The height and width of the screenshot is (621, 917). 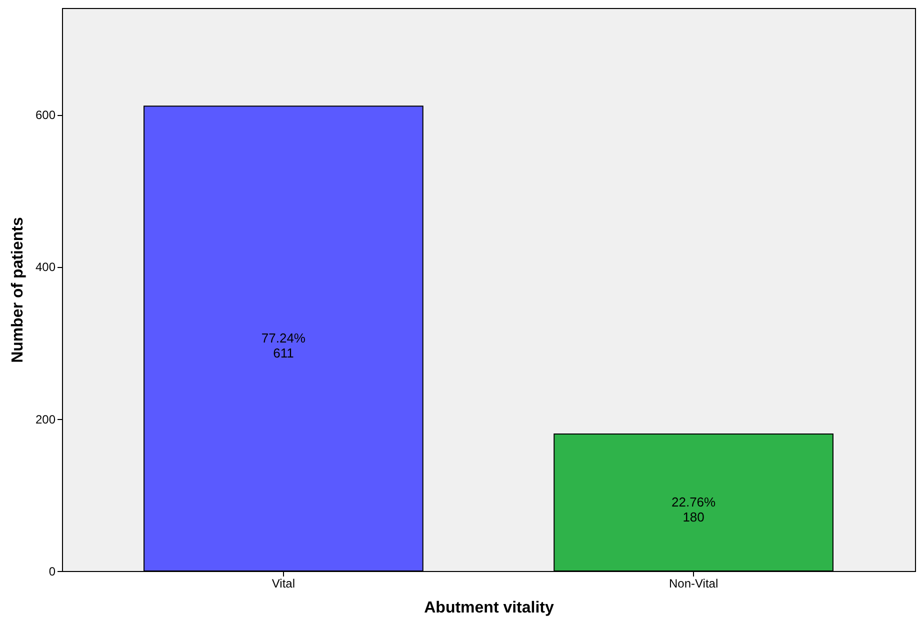 I want to click on data-label: 77.24% 611, so click(x=283, y=345).